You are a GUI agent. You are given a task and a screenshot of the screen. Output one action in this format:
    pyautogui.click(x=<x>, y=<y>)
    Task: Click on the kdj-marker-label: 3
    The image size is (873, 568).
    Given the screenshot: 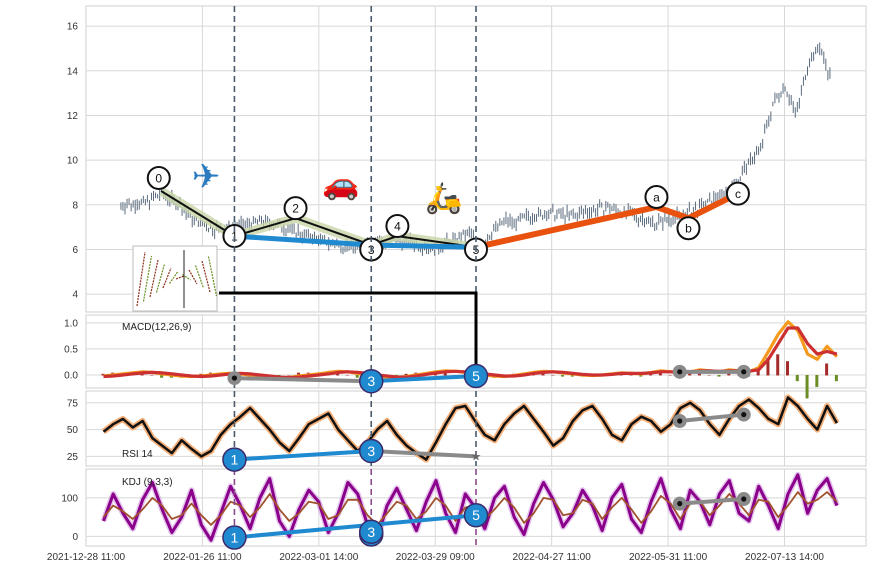 What is the action you would take?
    pyautogui.click(x=371, y=532)
    